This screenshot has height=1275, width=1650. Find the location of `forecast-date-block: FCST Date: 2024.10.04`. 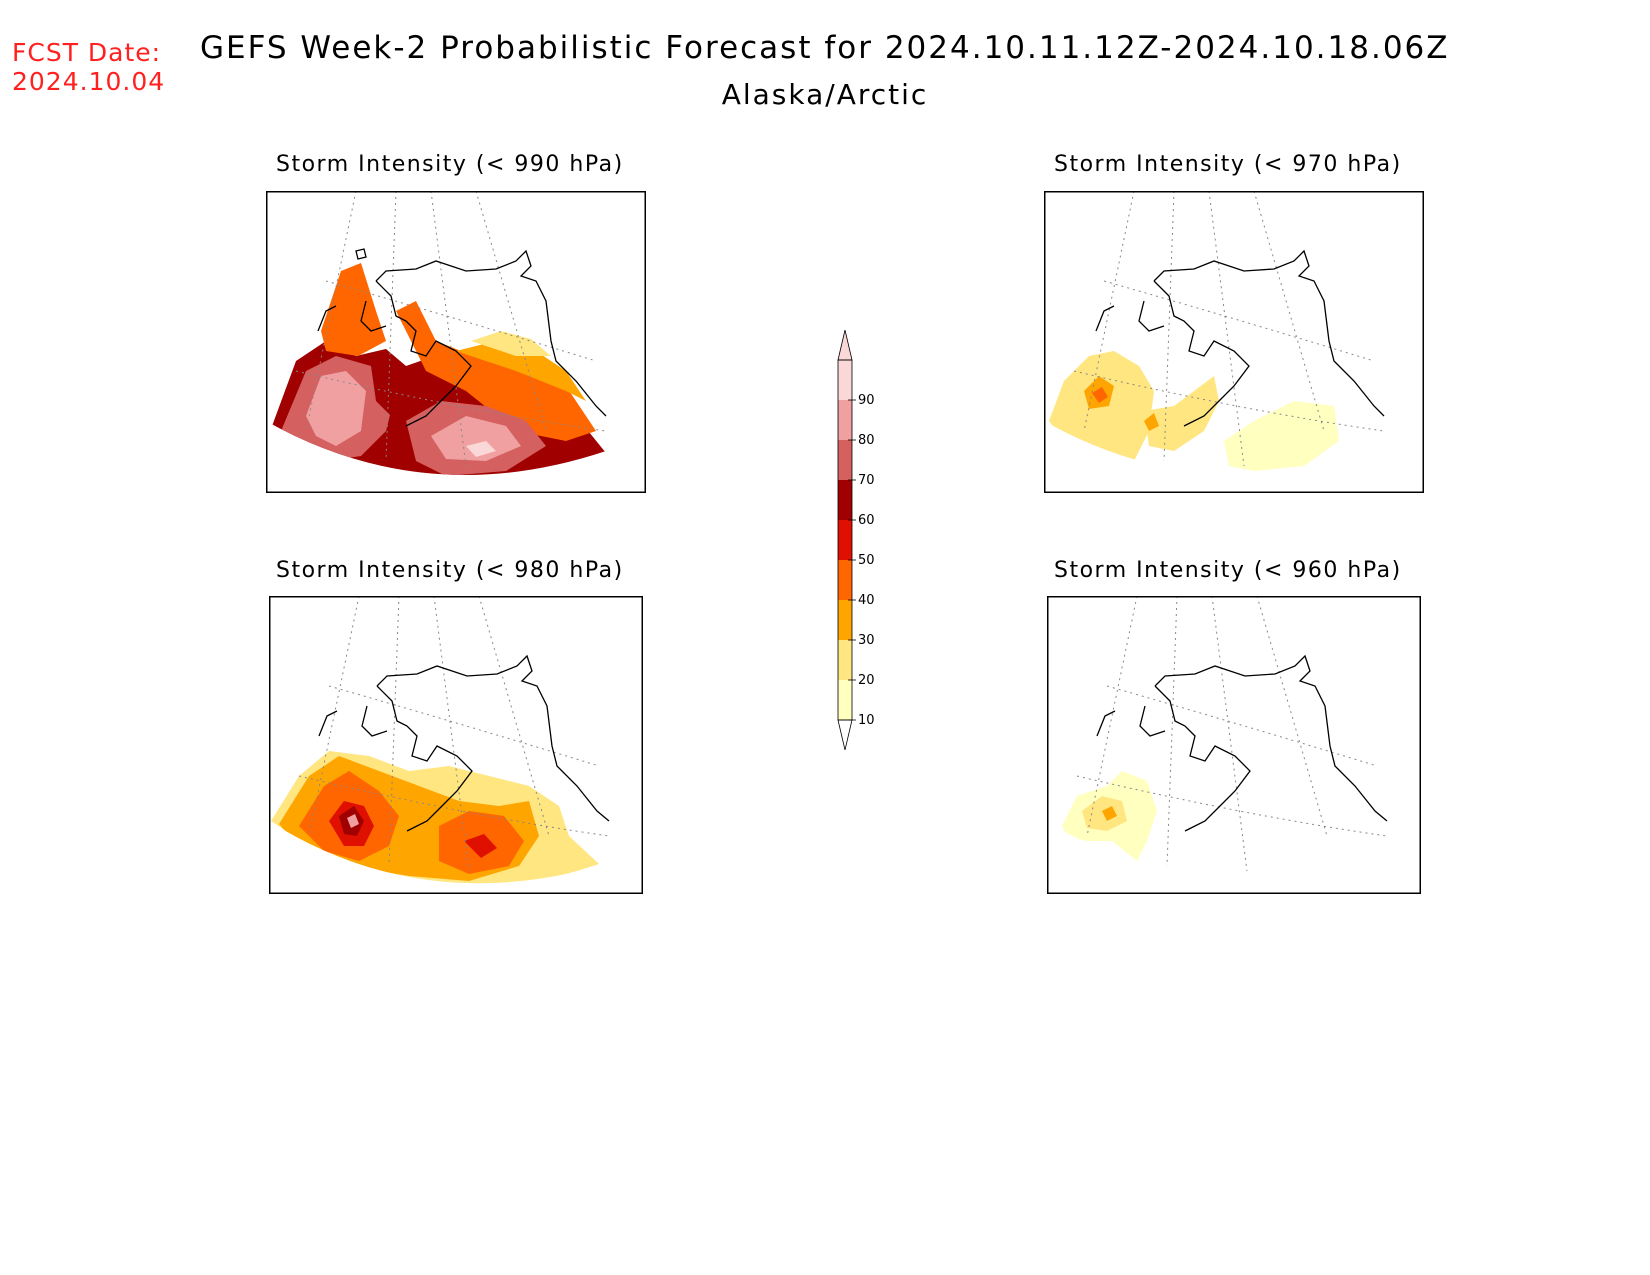

forecast-date-block: FCST Date: 2024.10.04 is located at coordinates (88, 67).